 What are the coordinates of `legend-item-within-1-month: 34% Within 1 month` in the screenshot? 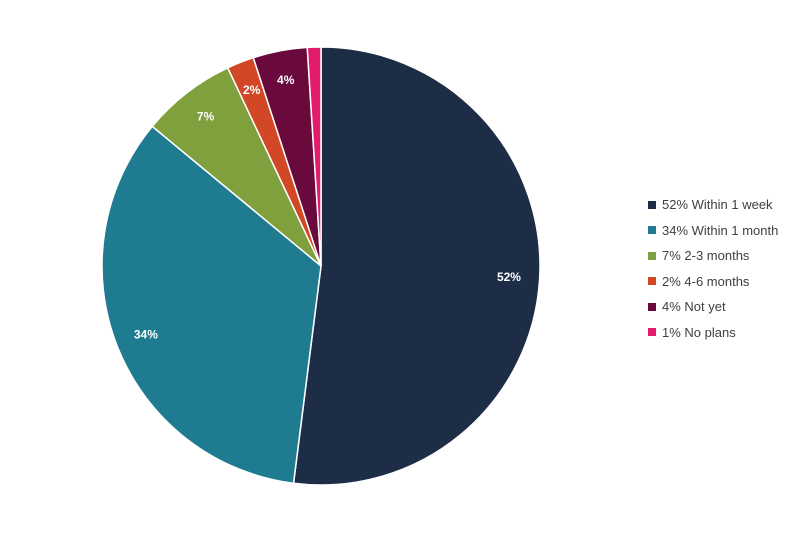 It's located at (713, 231).